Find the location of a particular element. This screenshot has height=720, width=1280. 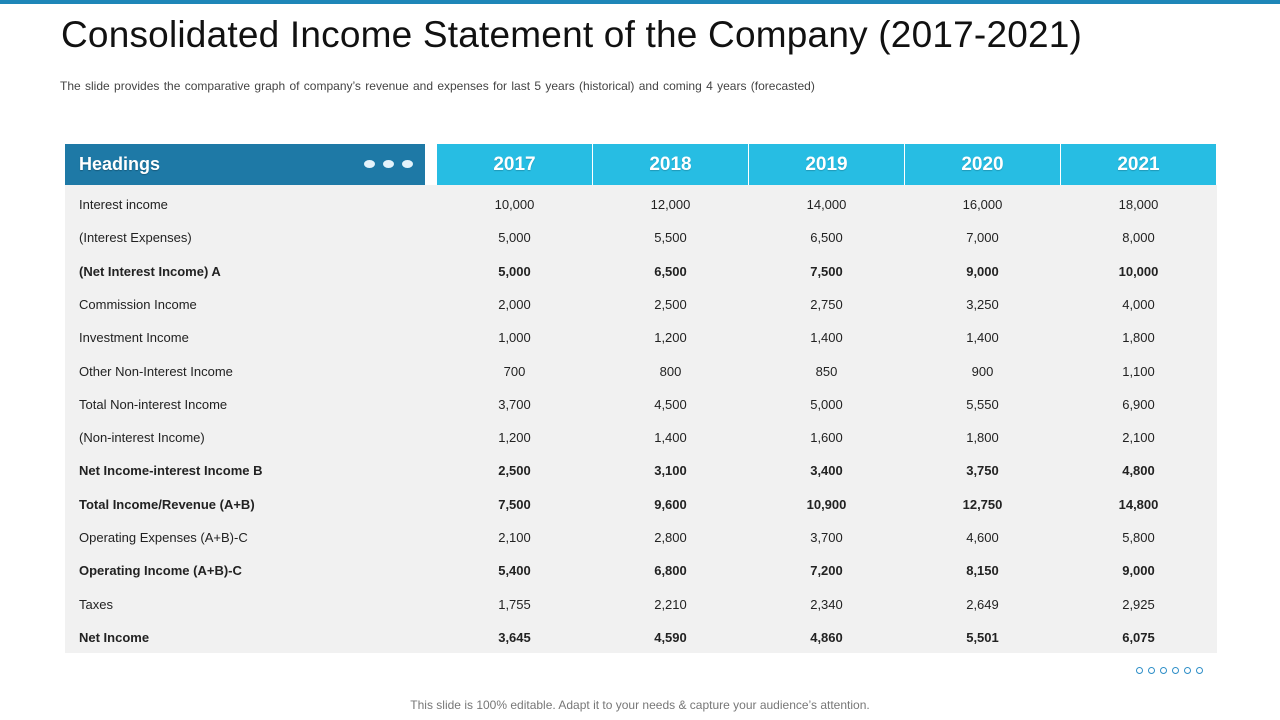

cell-2020: 9,000 is located at coordinates (982, 271).